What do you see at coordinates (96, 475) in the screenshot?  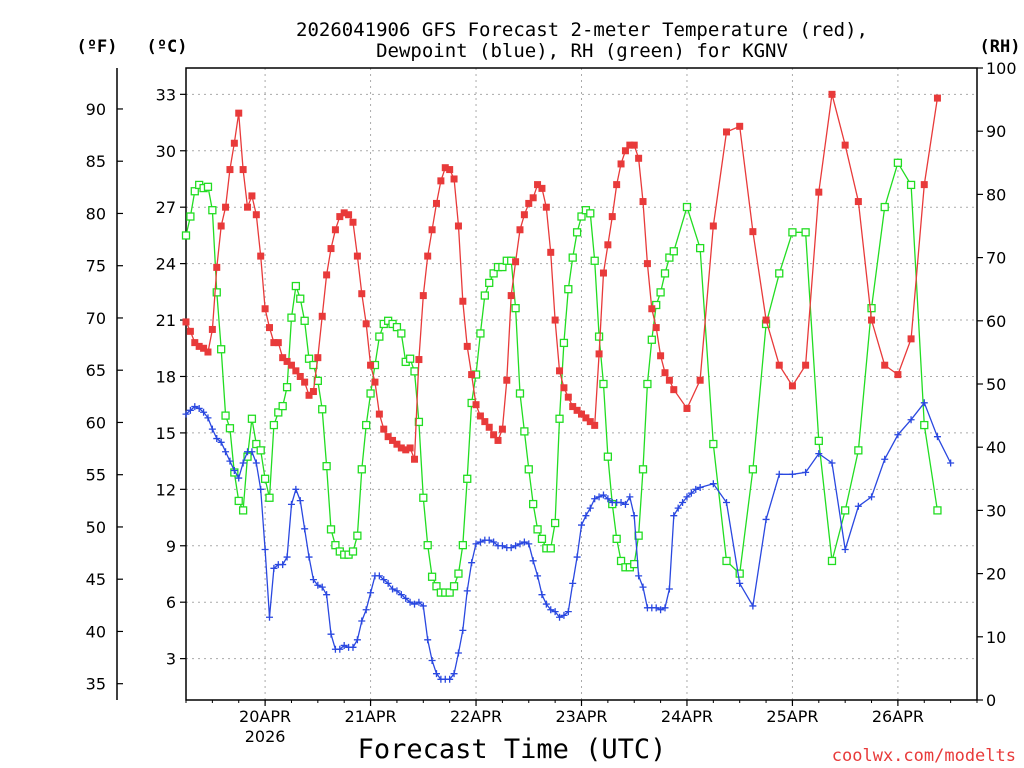 I see `fahrenheit-tick-label: 55` at bounding box center [96, 475].